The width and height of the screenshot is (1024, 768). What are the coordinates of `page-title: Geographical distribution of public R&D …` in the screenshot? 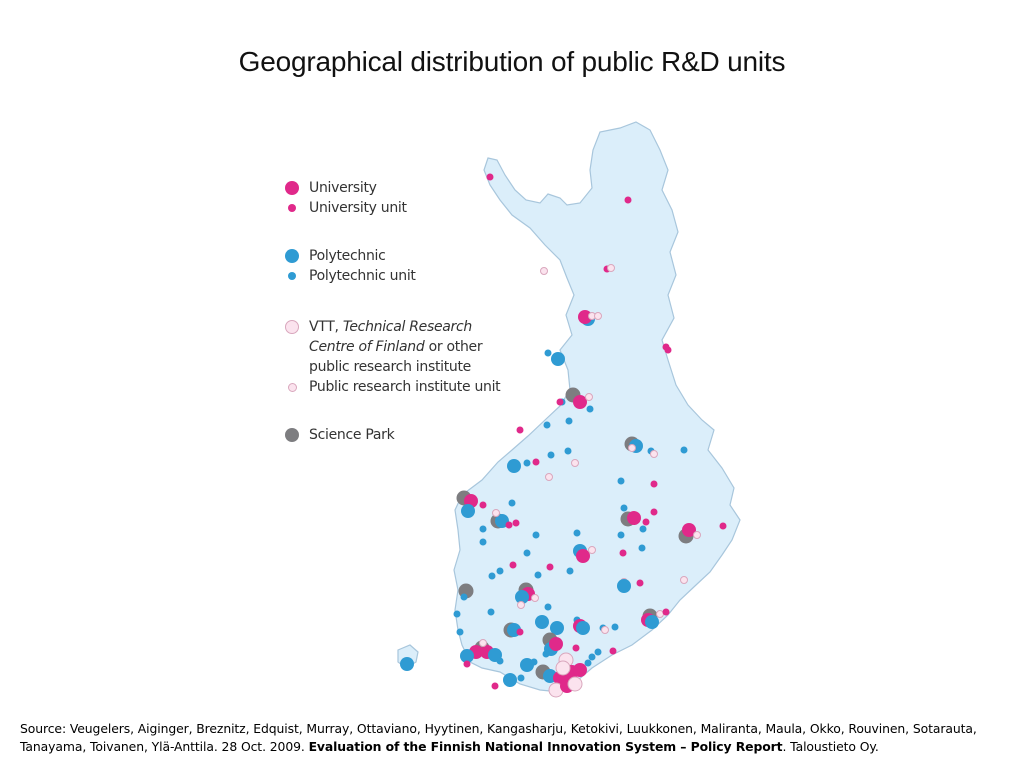 It's located at (512, 61).